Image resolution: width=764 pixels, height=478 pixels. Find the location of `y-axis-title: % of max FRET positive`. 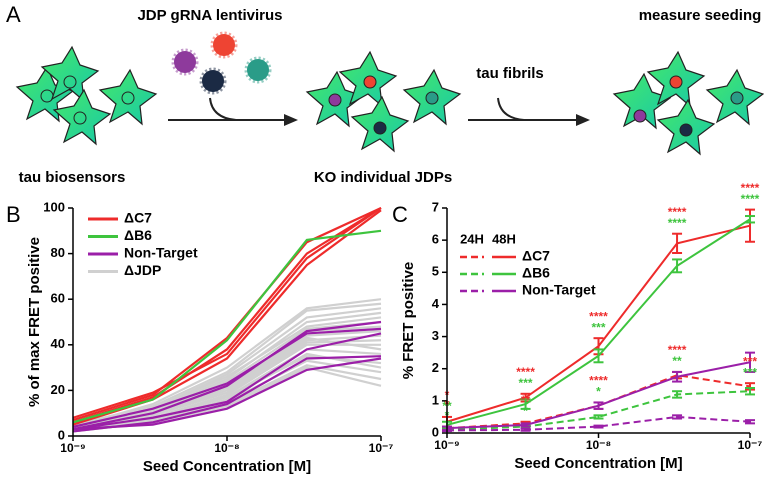

y-axis-title: % of max FRET positive is located at coordinates (34, 322).